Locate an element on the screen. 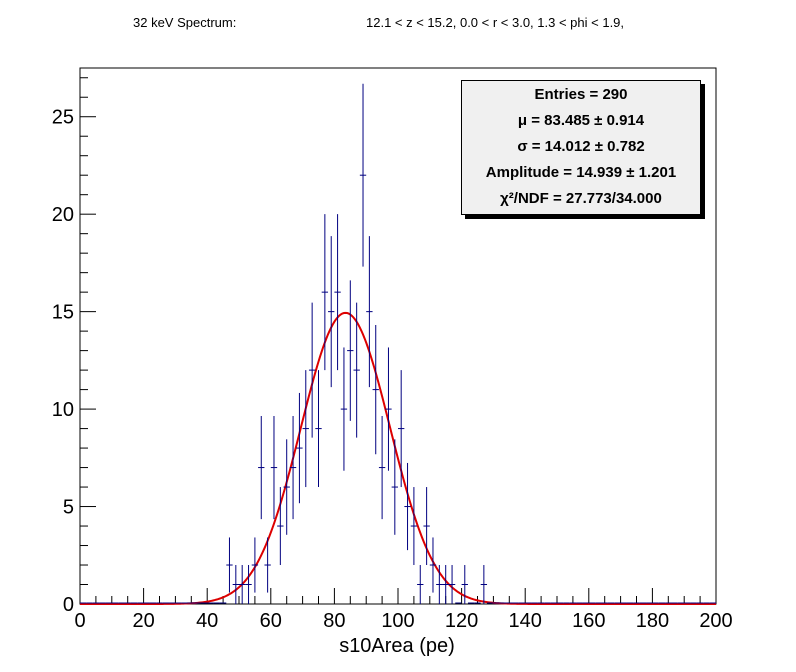  x-tick-label: 120 is located at coordinates (461, 621).